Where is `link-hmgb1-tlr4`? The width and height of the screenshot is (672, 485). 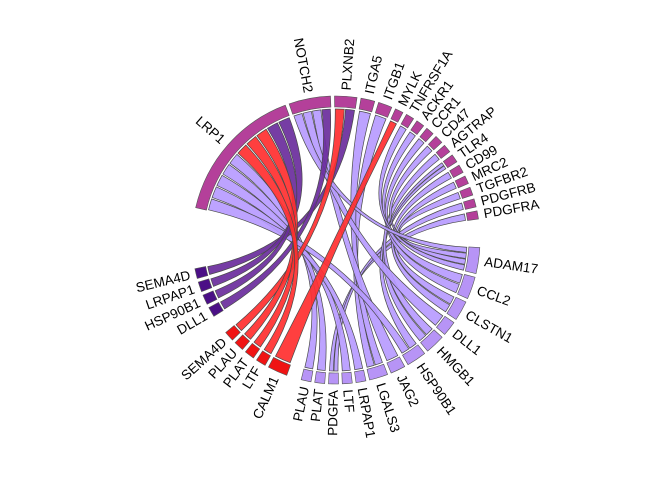 link-hmgb1-tlr4 is located at coordinates (413, 252).